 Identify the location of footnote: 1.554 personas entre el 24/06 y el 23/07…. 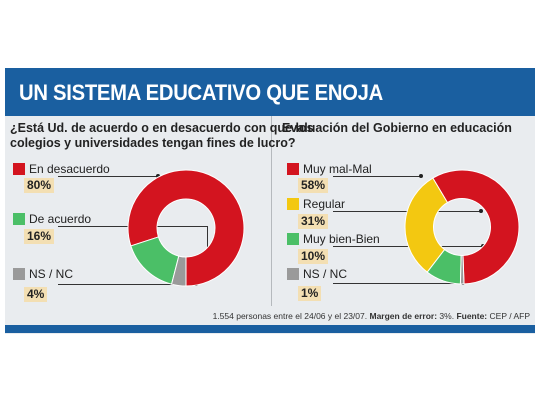
(371, 316).